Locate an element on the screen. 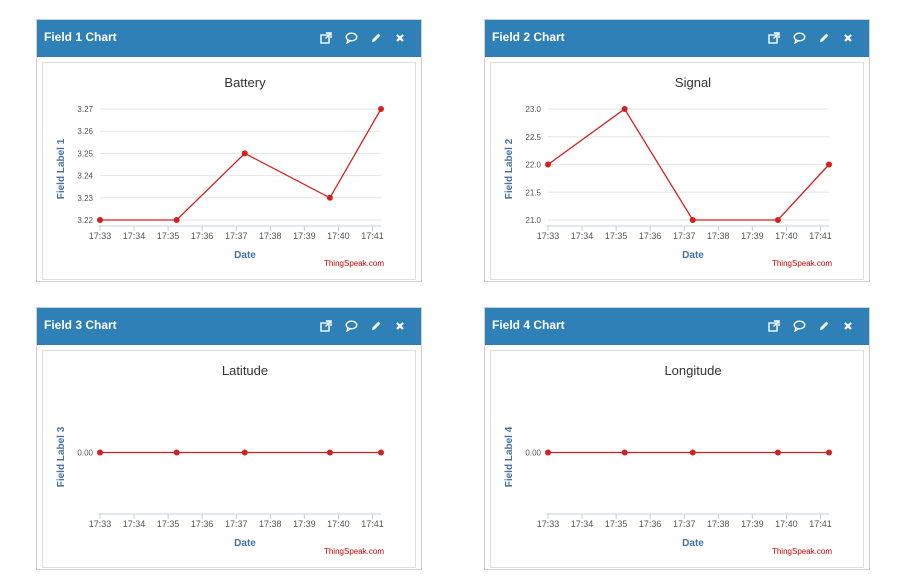 The width and height of the screenshot is (914, 582). chart-title: Battery is located at coordinates (245, 82).